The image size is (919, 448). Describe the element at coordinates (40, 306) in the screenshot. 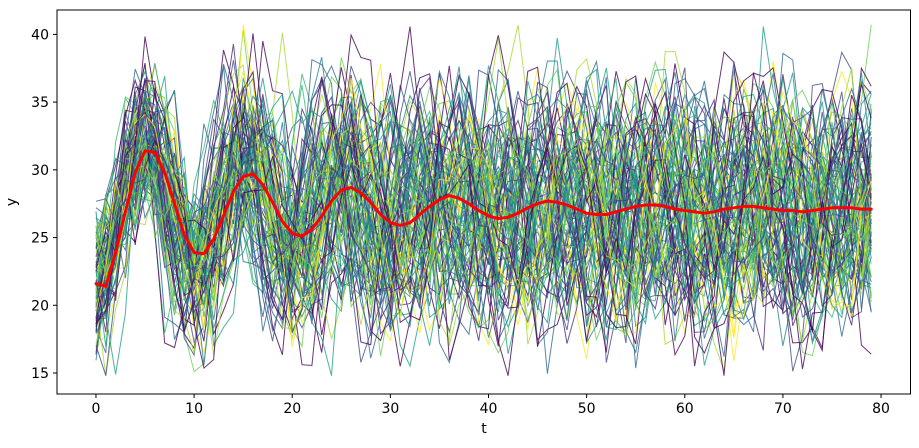

I see `y-tick-label: 20` at that location.